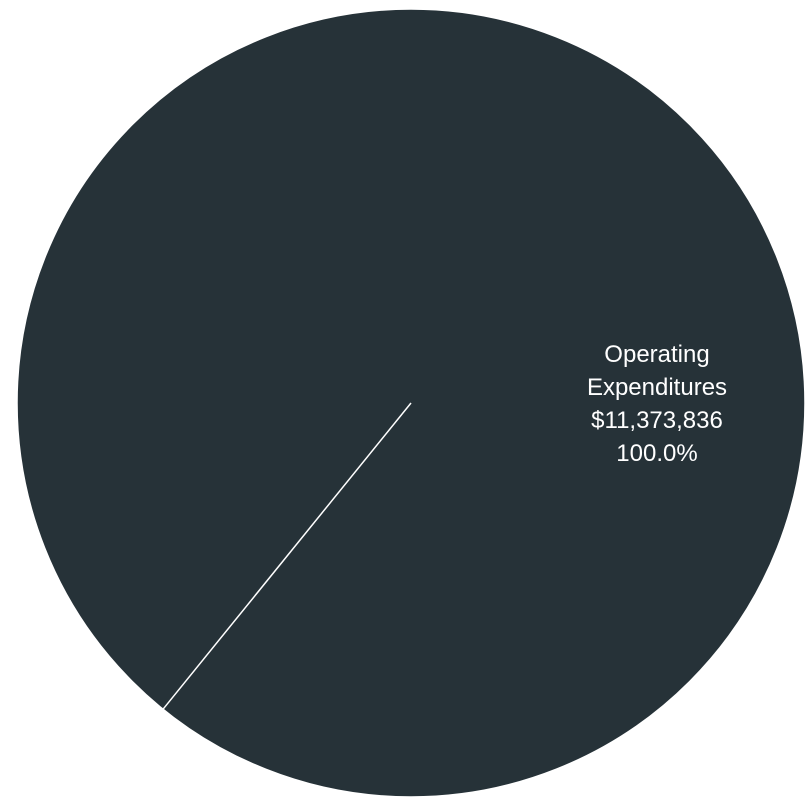  What do you see at coordinates (656, 354) in the screenshot?
I see `slice-label-line-1: Operating` at bounding box center [656, 354].